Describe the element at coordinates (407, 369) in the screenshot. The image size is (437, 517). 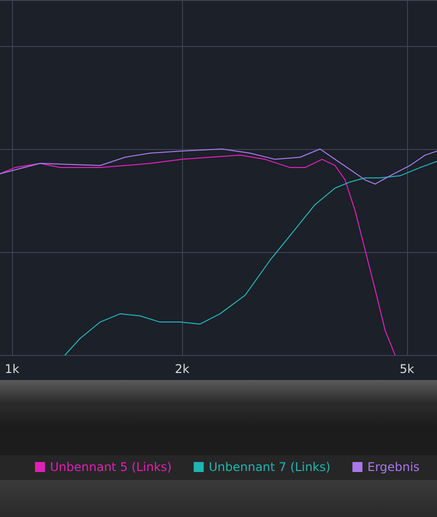
I see `x-tick-label: 5k` at that location.